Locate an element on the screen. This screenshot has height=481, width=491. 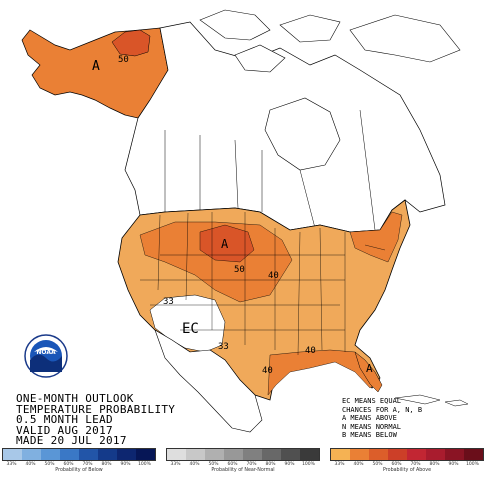
legend-above-tick: 70% is located at coordinates (415, 464).